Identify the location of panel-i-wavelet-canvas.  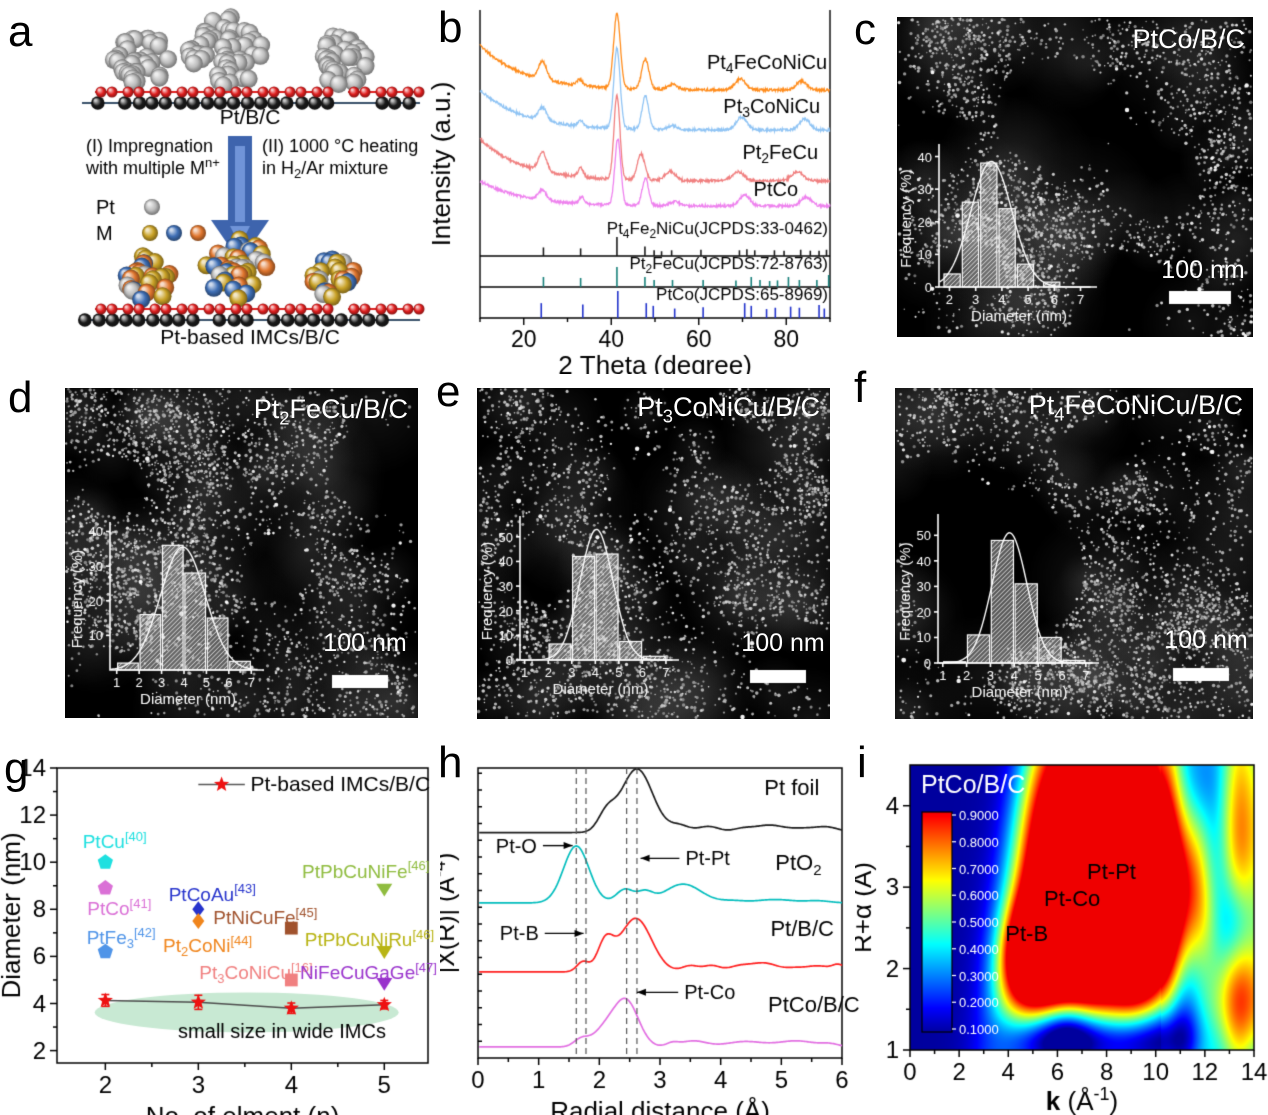
(1061, 930).